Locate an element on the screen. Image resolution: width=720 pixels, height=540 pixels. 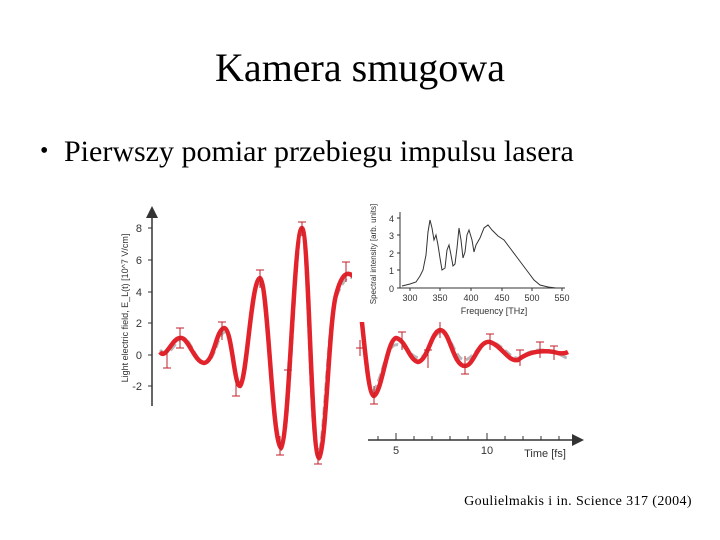
main-y-ticks is located at coordinates (150, 307).